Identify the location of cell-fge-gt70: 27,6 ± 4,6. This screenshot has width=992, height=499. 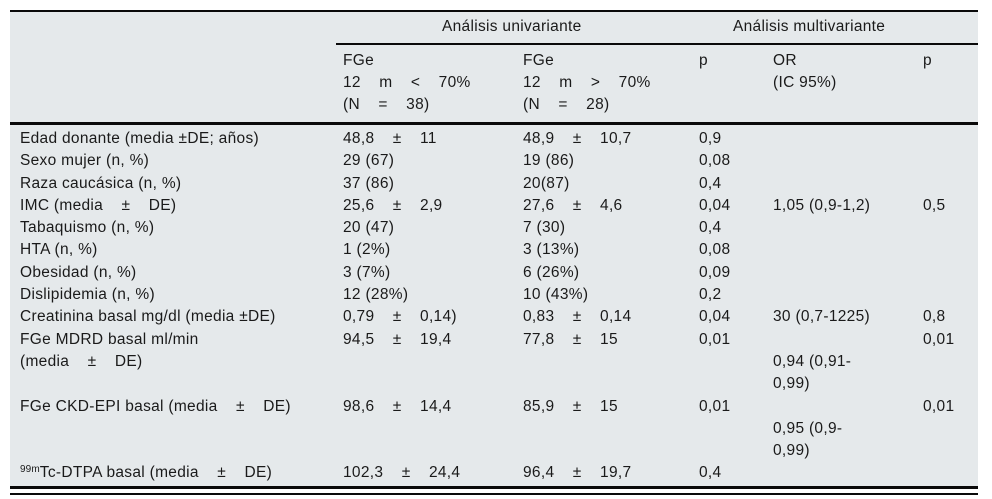
(573, 205).